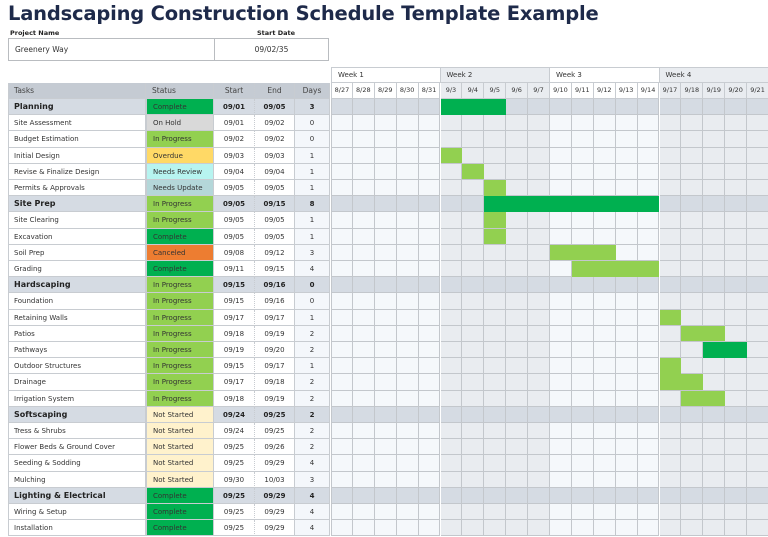 This screenshot has height=537, width=768. I want to click on end-cell: 09/29, so click(275, 463).